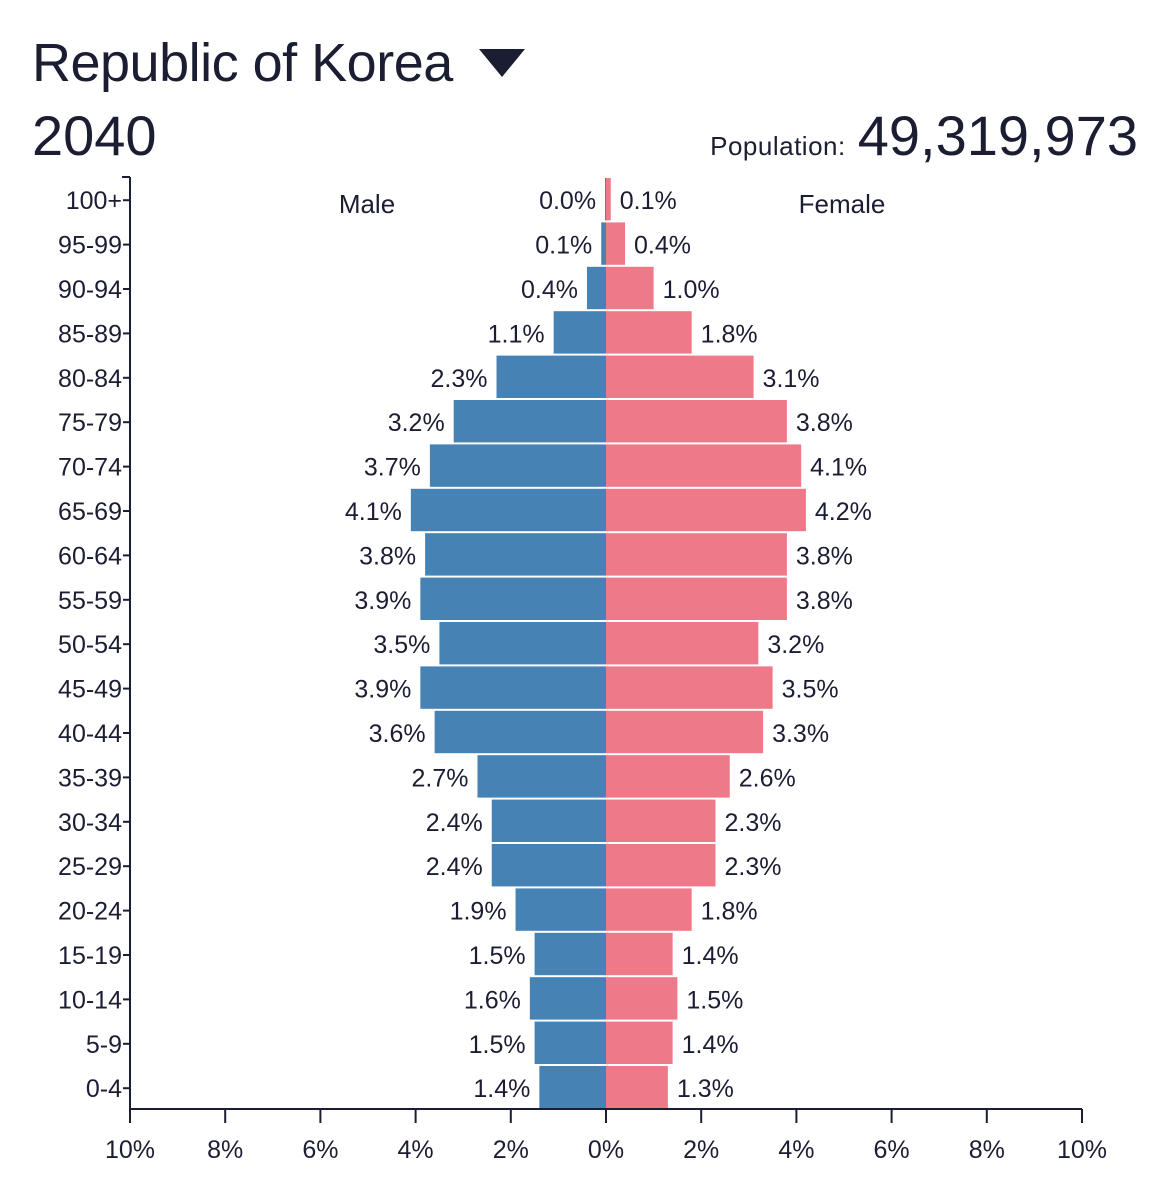  I want to click on label-male-85-89: 1.1%, so click(516, 334).